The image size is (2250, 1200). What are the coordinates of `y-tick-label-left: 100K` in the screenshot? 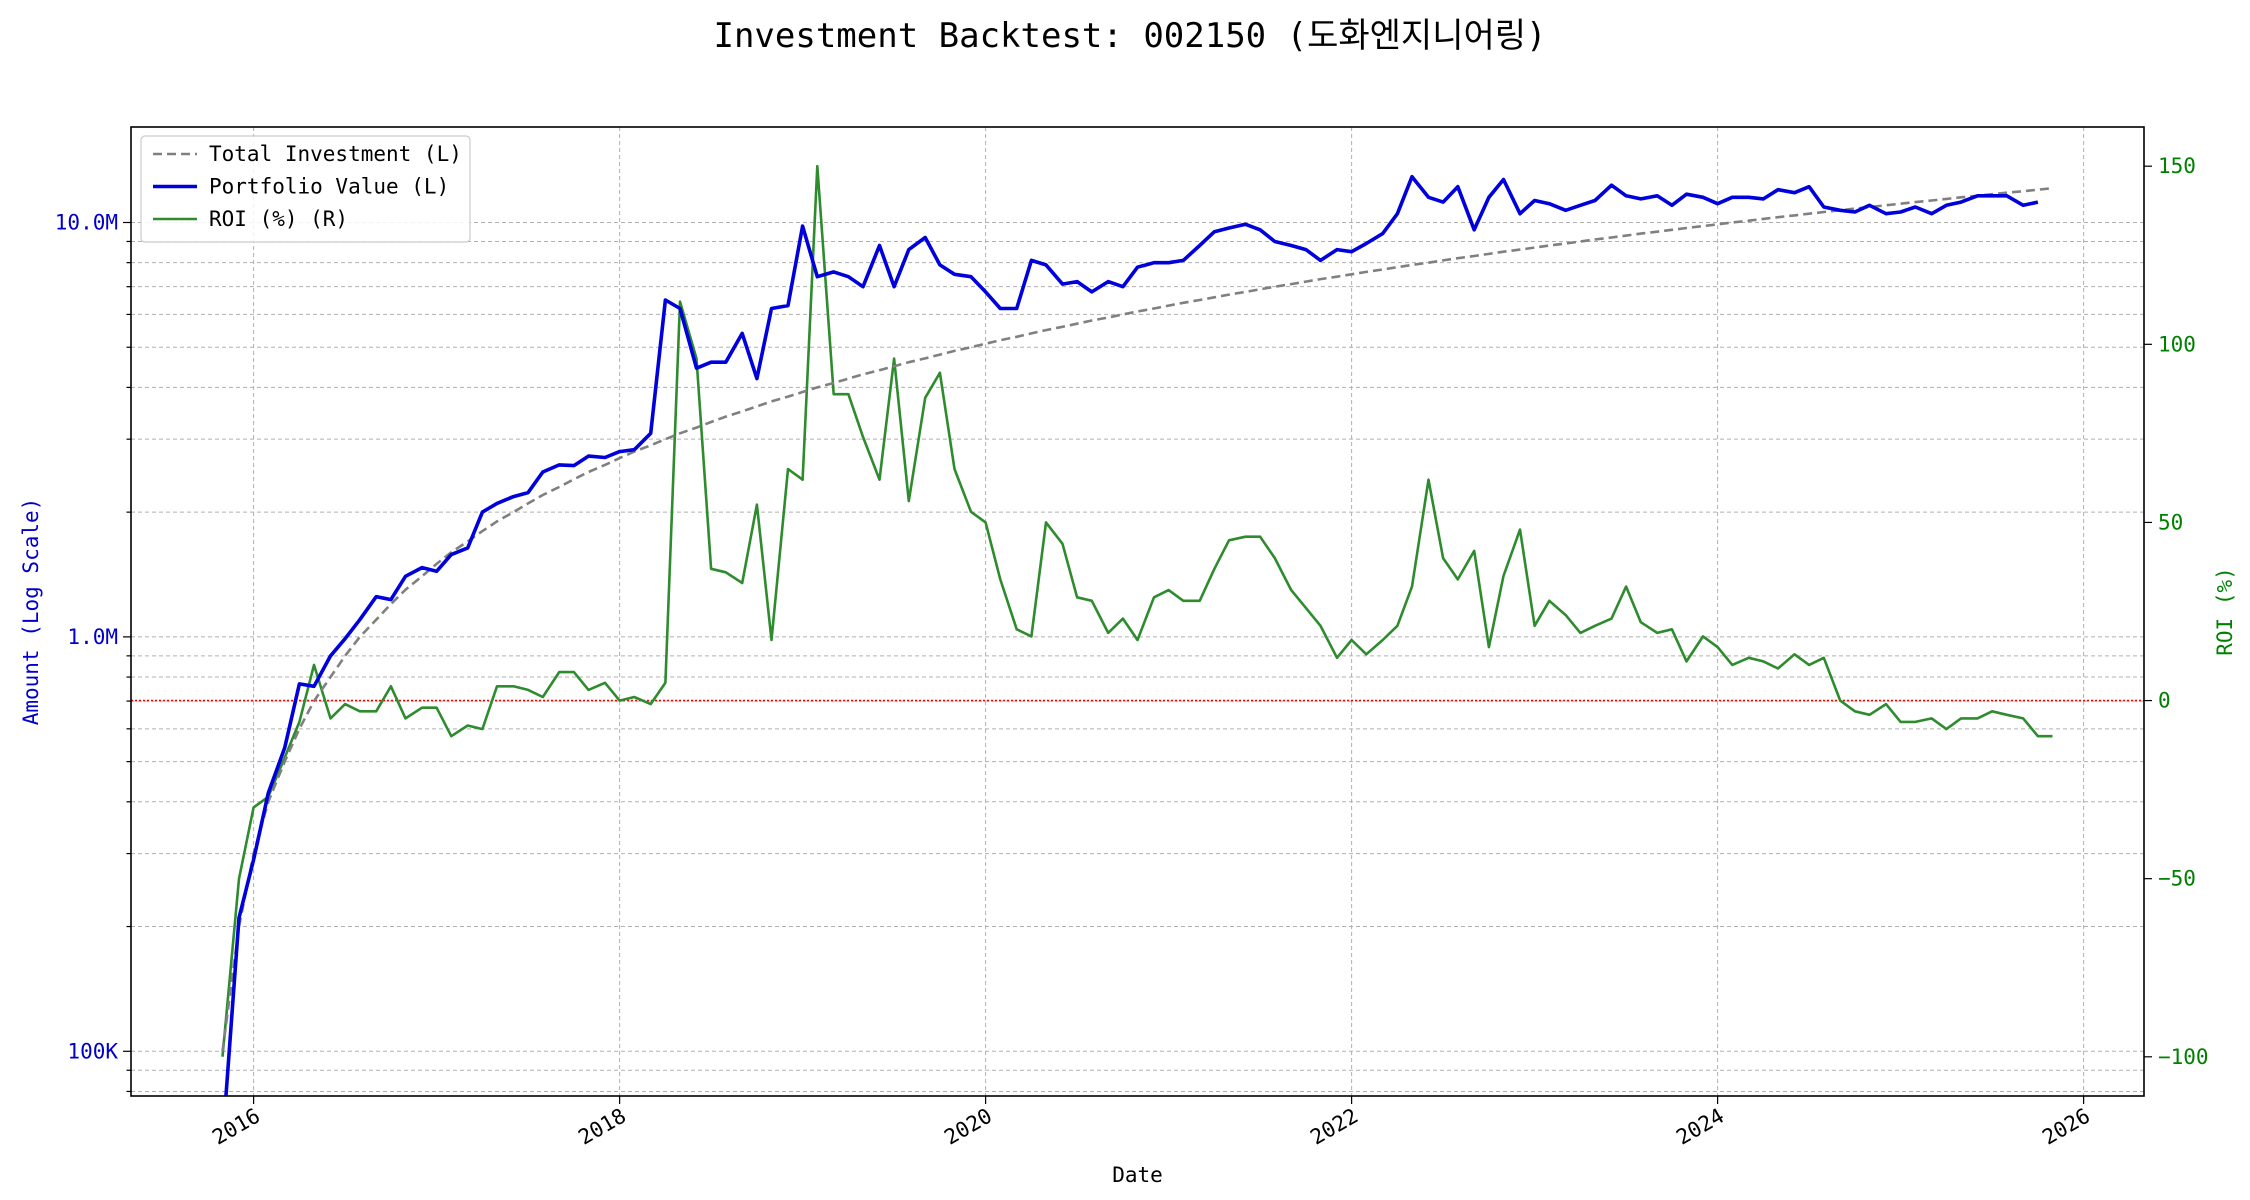 It's located at (92, 1051).